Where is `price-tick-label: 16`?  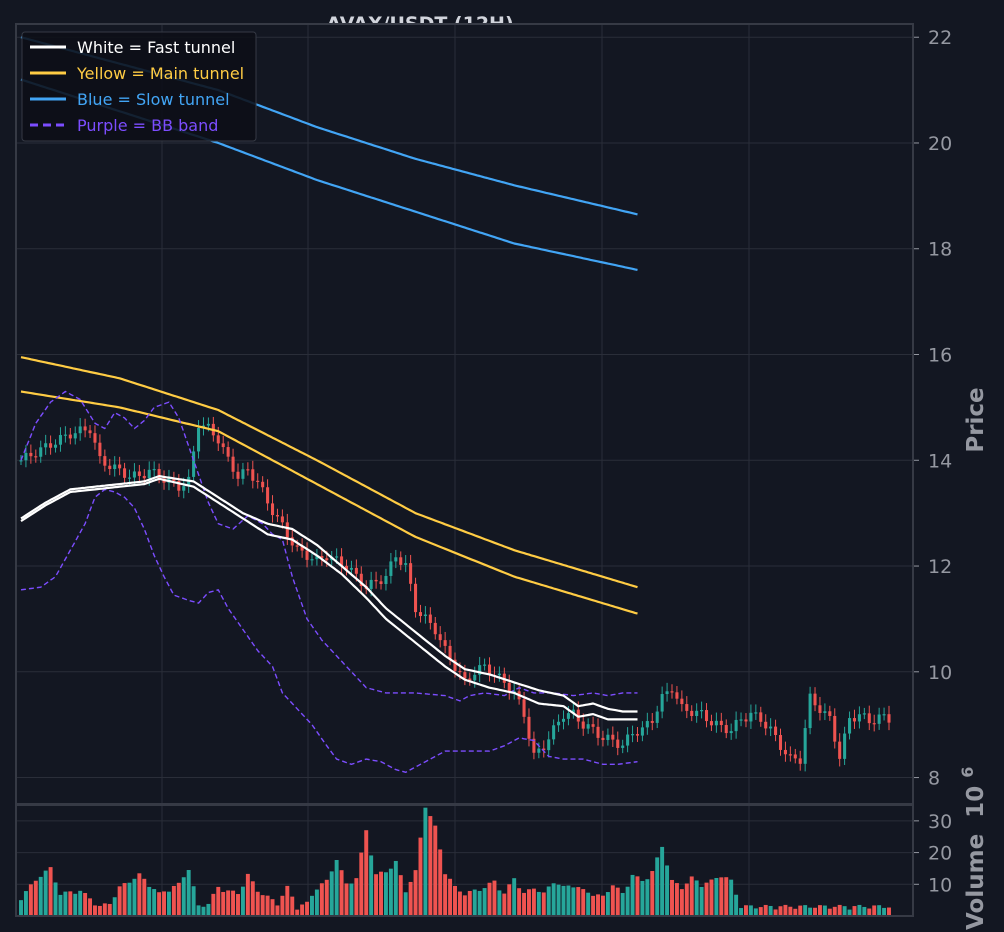
price-tick-label: 16 is located at coordinates (940, 356).